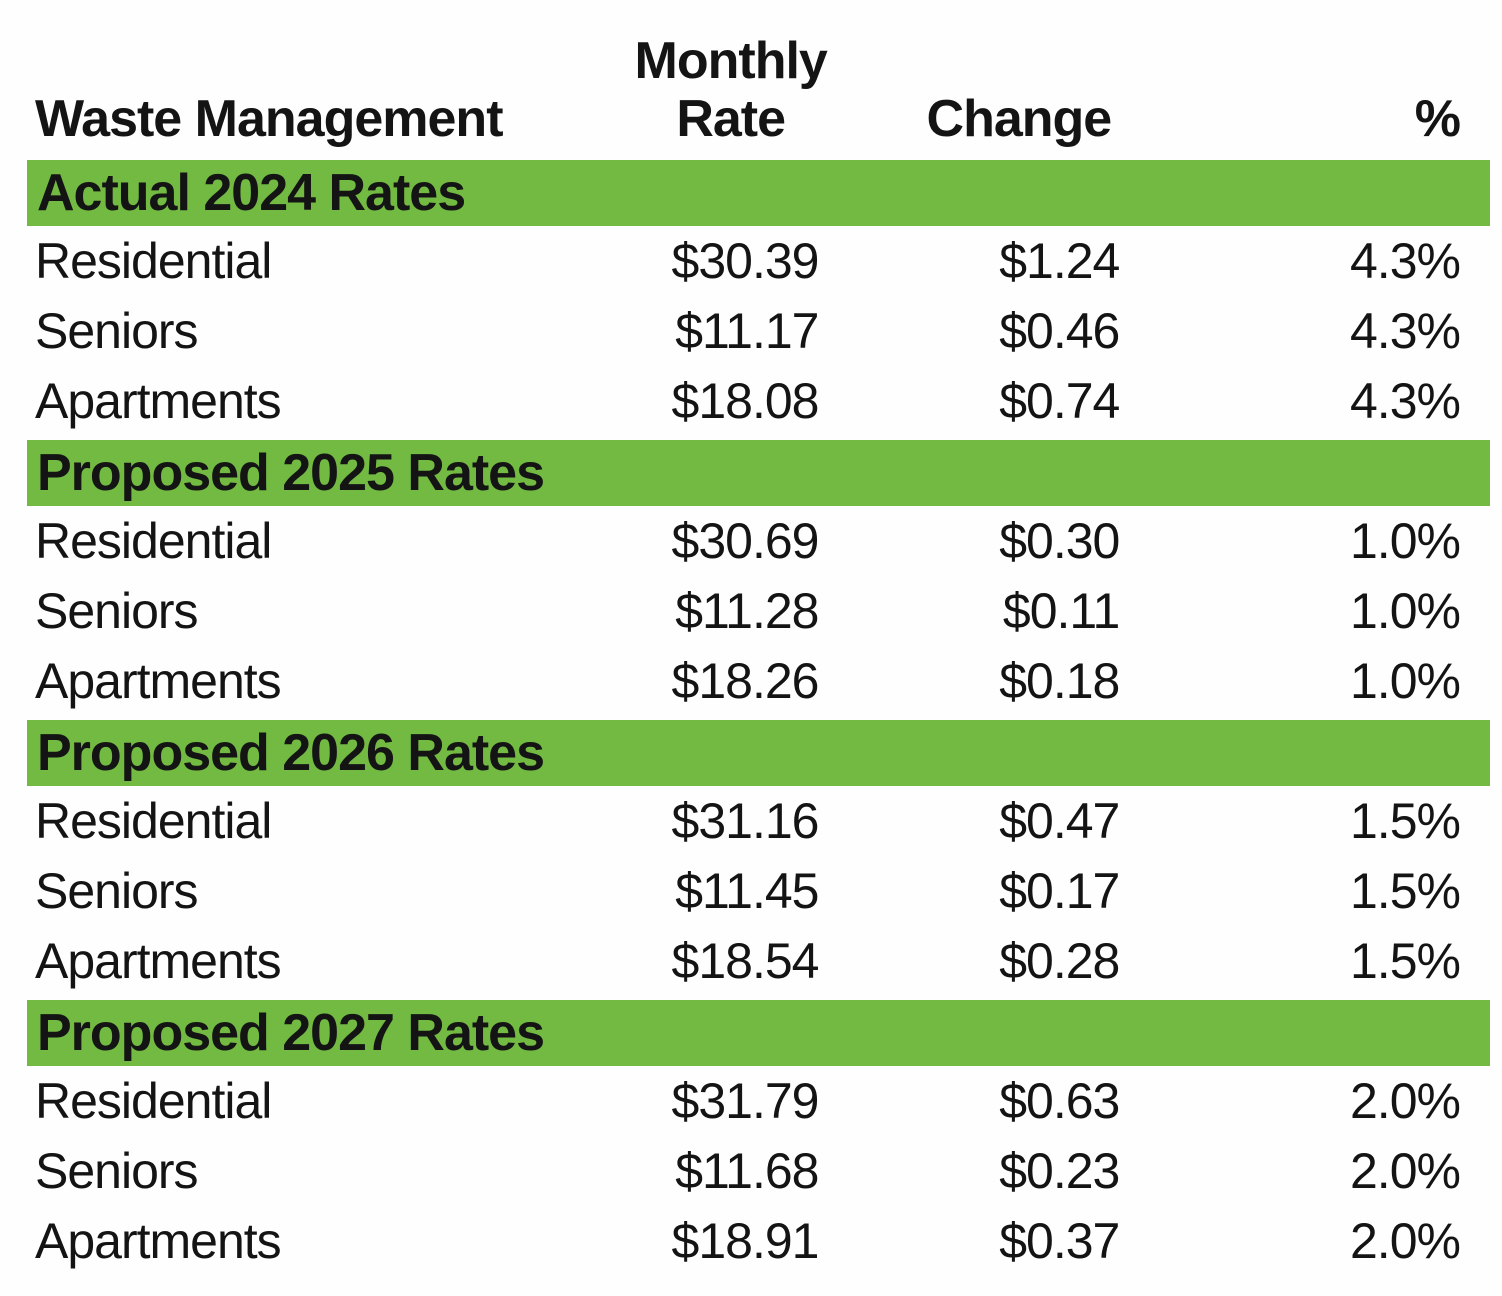  I want to click on section-header-band: Proposed 2025 Rates, so click(758, 473).